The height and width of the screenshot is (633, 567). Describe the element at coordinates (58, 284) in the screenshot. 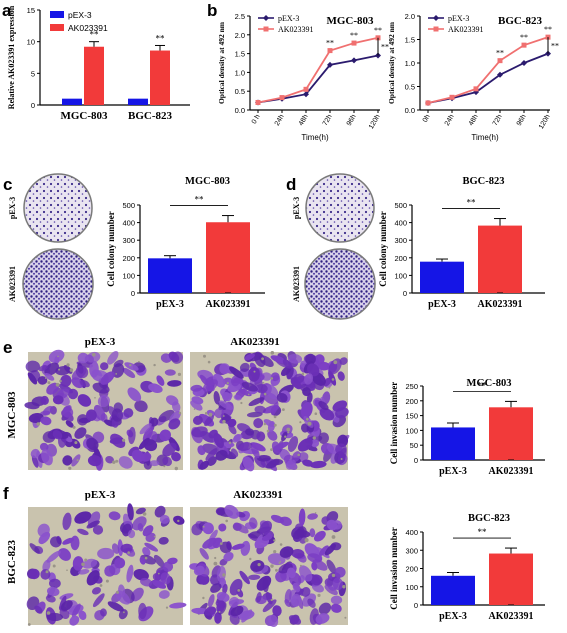

I see `colony-plate-c-bottom` at that location.